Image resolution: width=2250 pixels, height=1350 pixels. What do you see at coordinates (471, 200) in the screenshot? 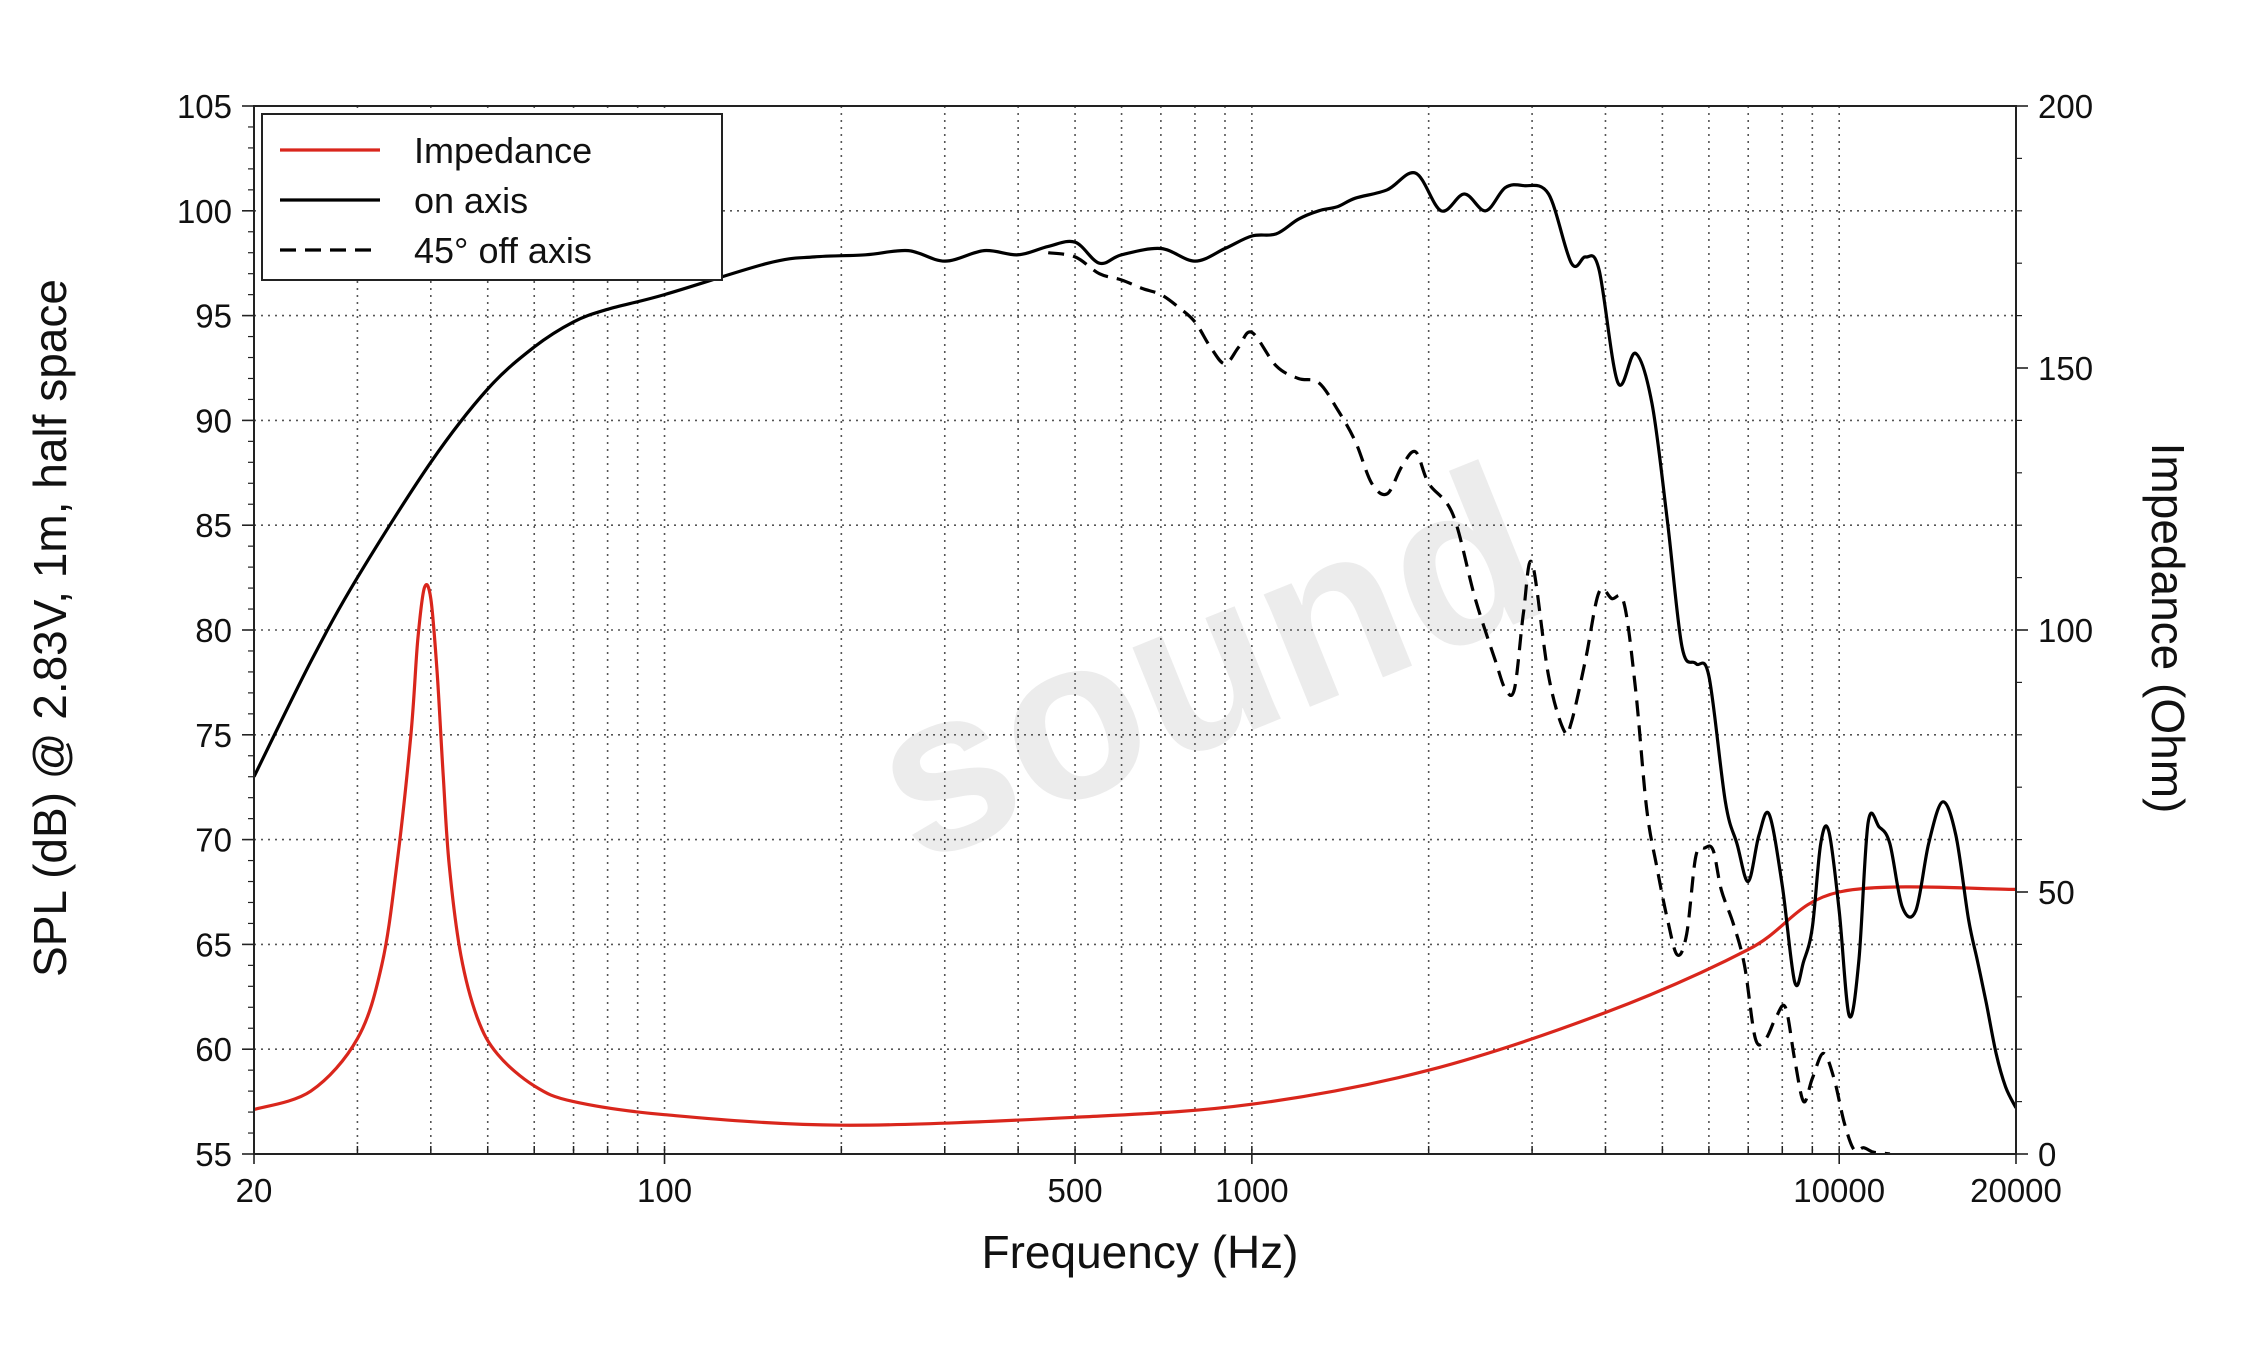
I see `legend-label: on axis` at bounding box center [471, 200].